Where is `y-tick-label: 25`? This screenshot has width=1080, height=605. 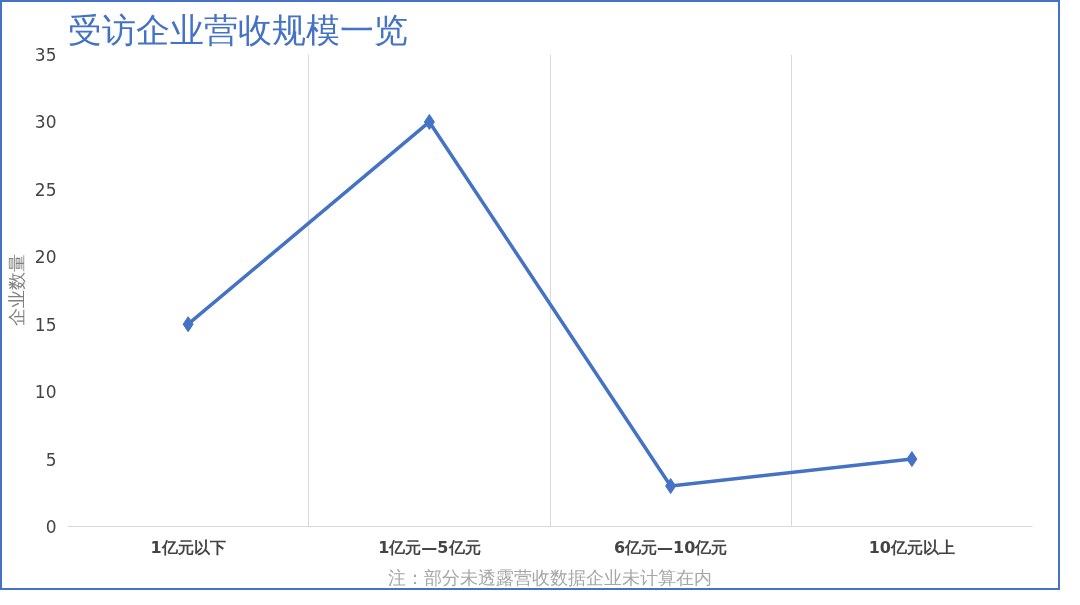 y-tick-label: 25 is located at coordinates (45, 189).